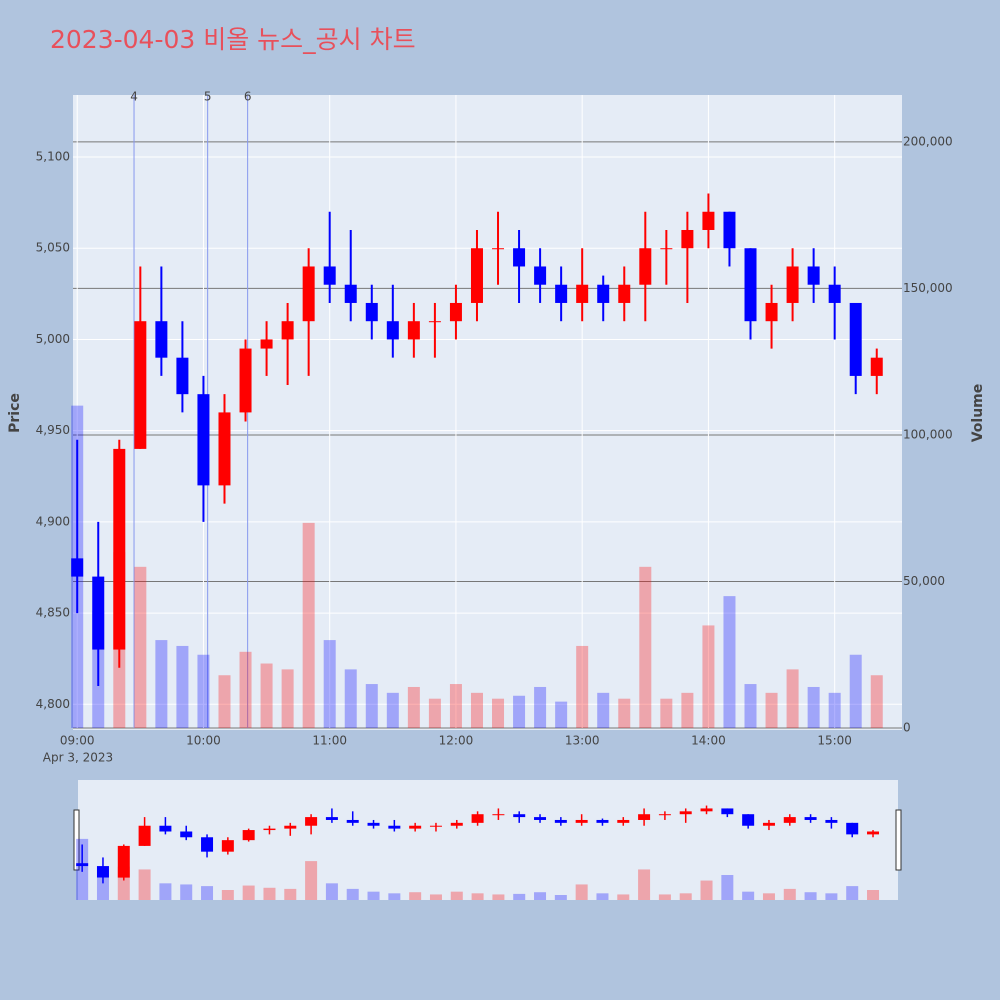 The image size is (1000, 1000). What do you see at coordinates (708, 741) in the screenshot?
I see `x-tick-label: 14:00` at bounding box center [708, 741].